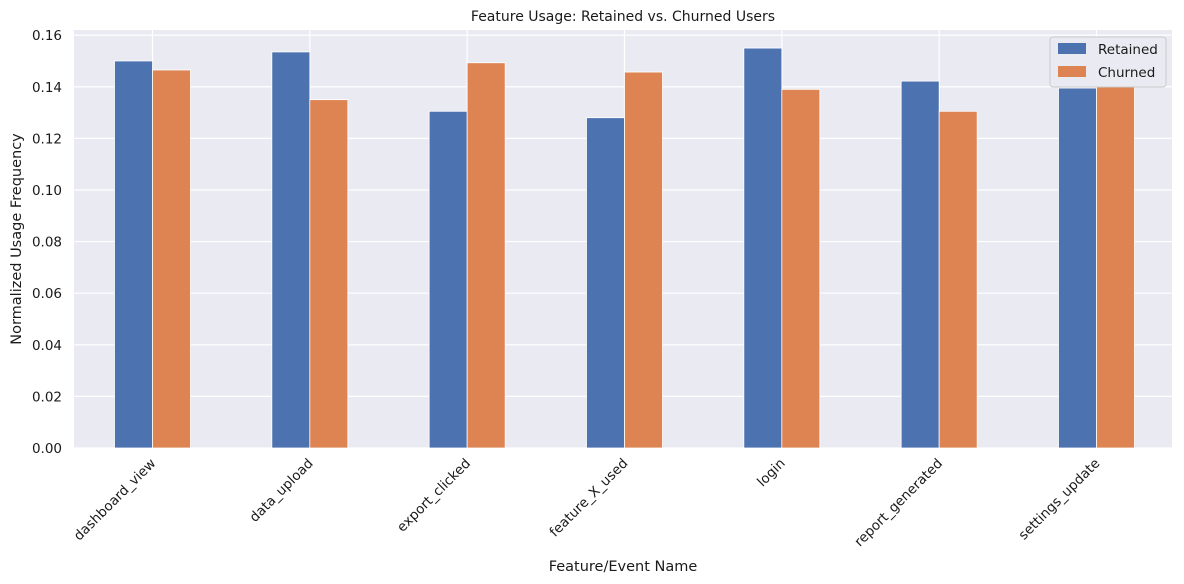 The height and width of the screenshot is (584, 1184). Describe the element at coordinates (920, 264) in the screenshot. I see `bar-retained-report_generated` at that location.